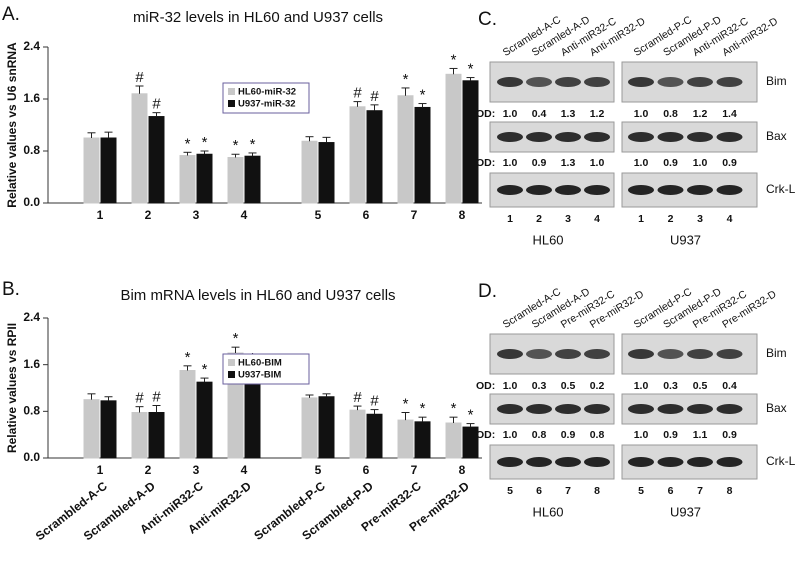 This screenshot has height=566, width=800. What do you see at coordinates (366, 215) in the screenshot?
I see `x-tick-label: 6` at bounding box center [366, 215].